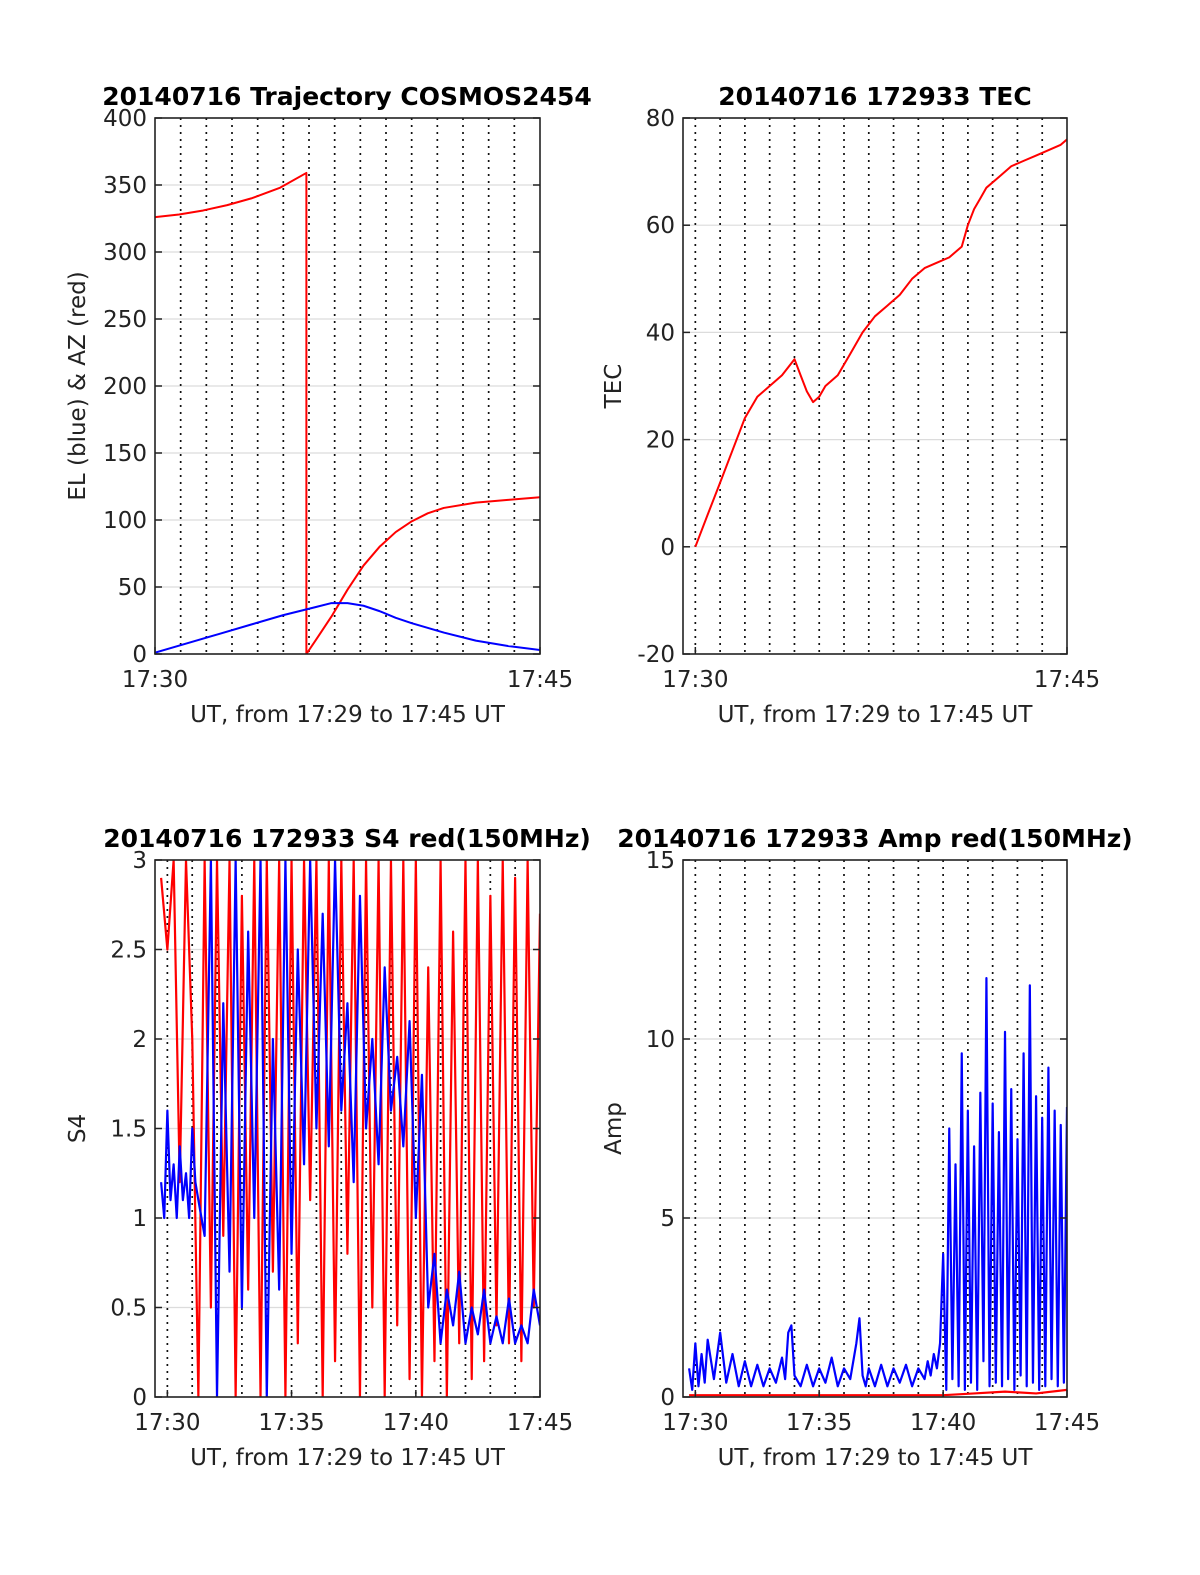  Describe the element at coordinates (660, 1040) in the screenshot. I see `y-tick-label: 10` at that location.